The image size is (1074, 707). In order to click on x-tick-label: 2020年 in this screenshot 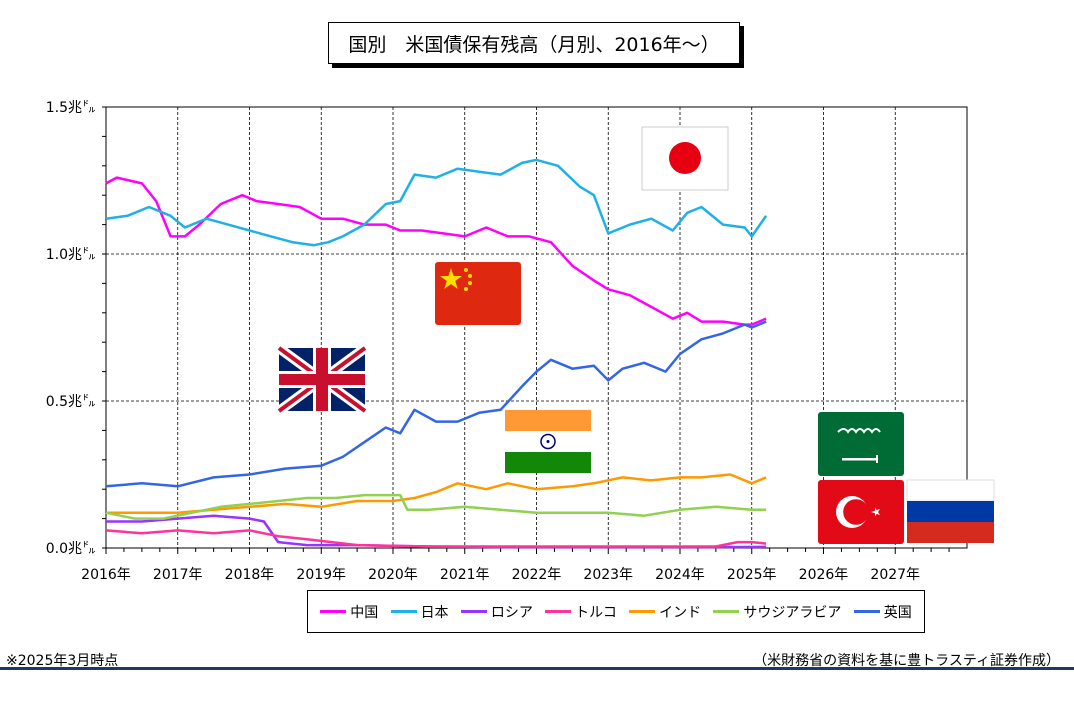, I will do `click(393, 575)`.